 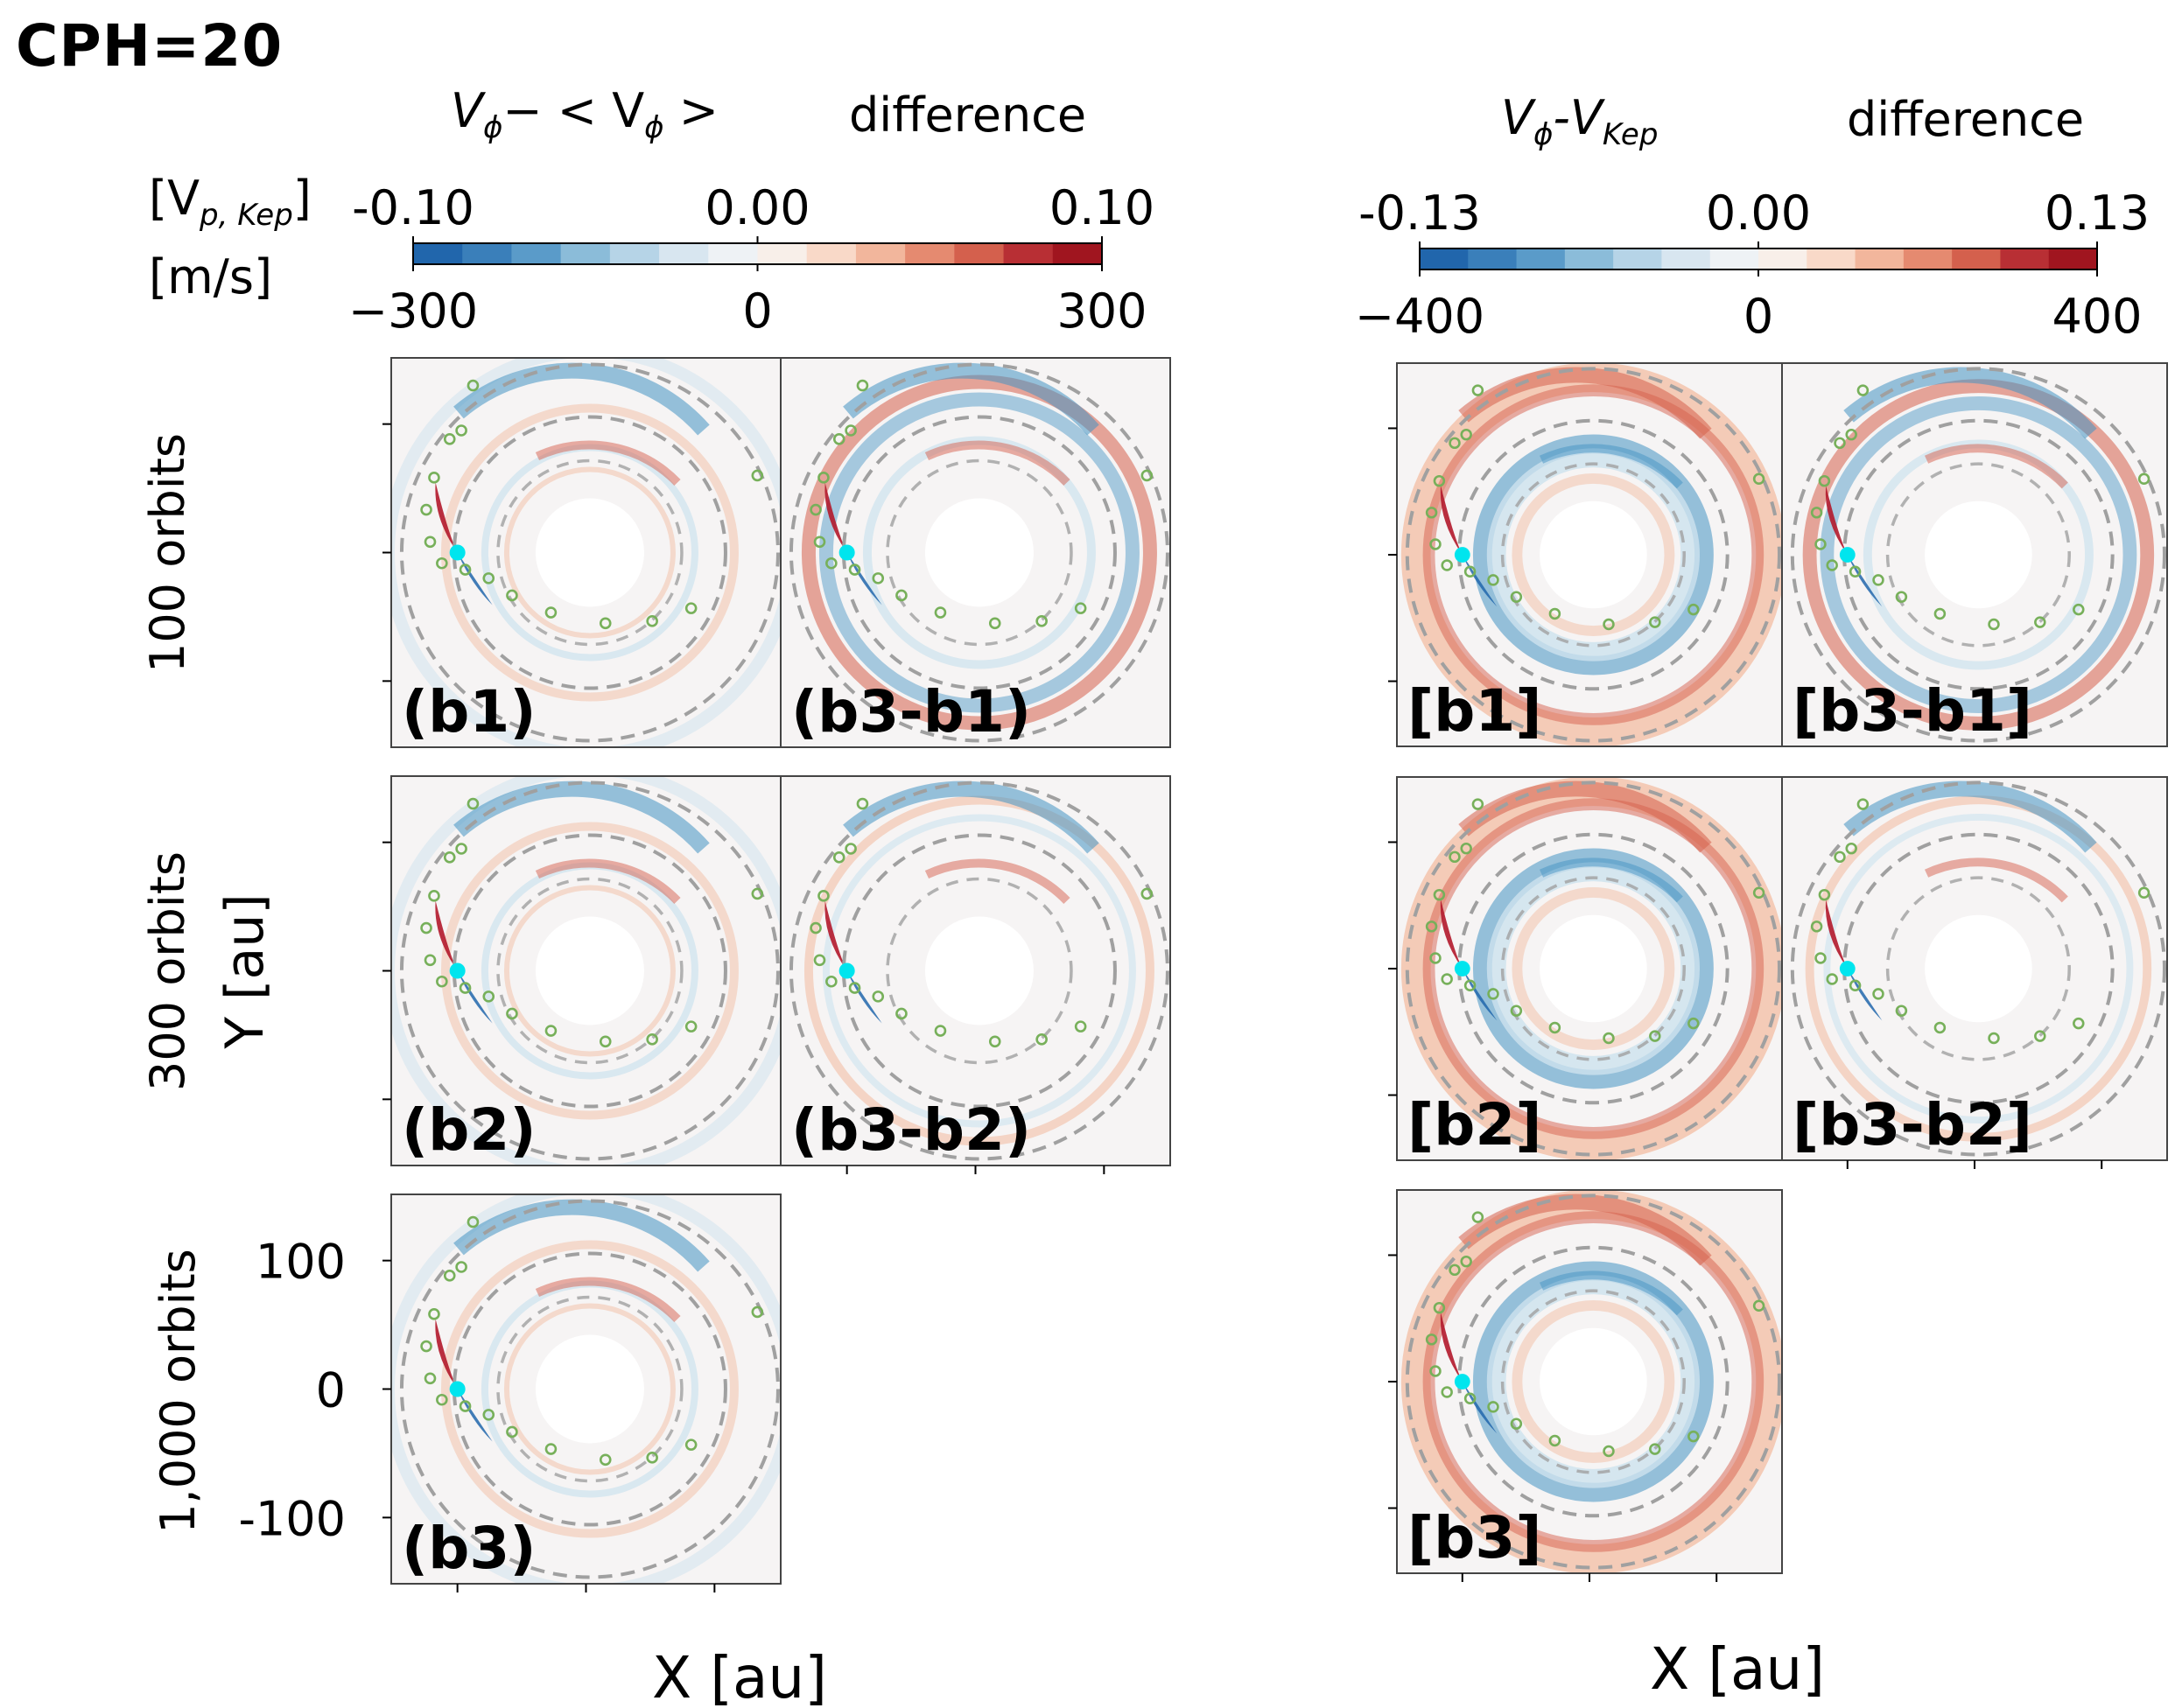 What do you see at coordinates (1475, 1538) in the screenshot?
I see `right-panel-label: [b3]` at bounding box center [1475, 1538].